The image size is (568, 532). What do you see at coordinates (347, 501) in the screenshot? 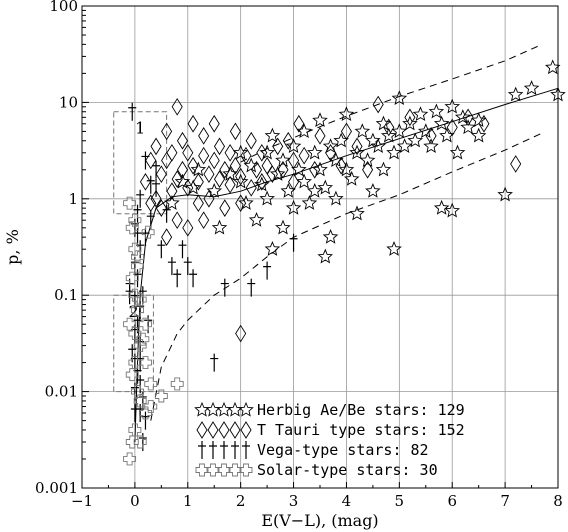
I see `x-tick-label: 4` at bounding box center [347, 501].